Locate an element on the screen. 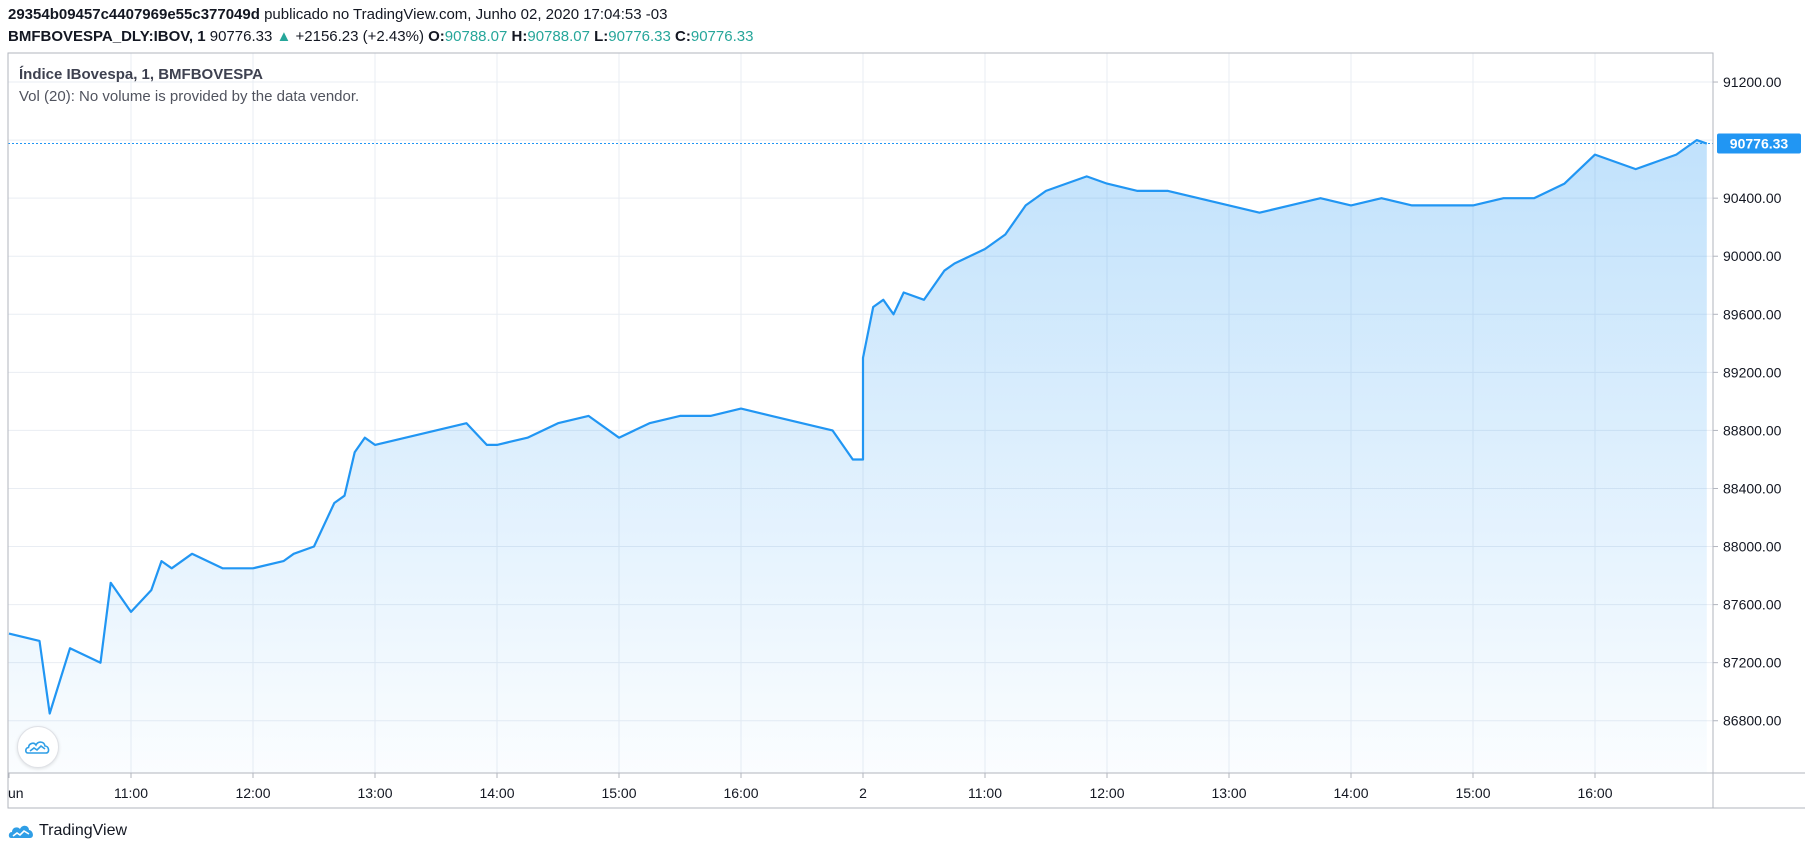 This screenshot has height=856, width=1805. last-price-tag: 90776.33 is located at coordinates (1759, 143).